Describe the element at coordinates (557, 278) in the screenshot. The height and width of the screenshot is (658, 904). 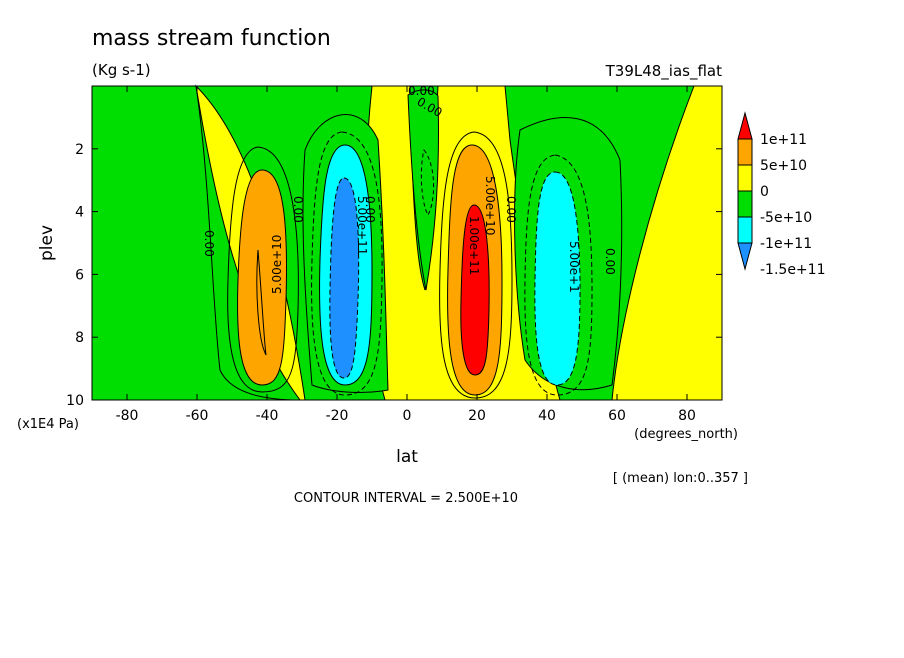
I see `northern-negative-cell` at that location.